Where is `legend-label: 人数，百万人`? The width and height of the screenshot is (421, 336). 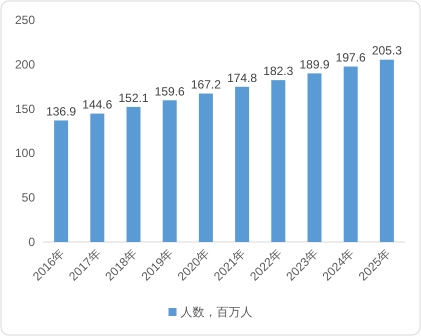
legend-label: 人数，百万人 is located at coordinates (216, 312).